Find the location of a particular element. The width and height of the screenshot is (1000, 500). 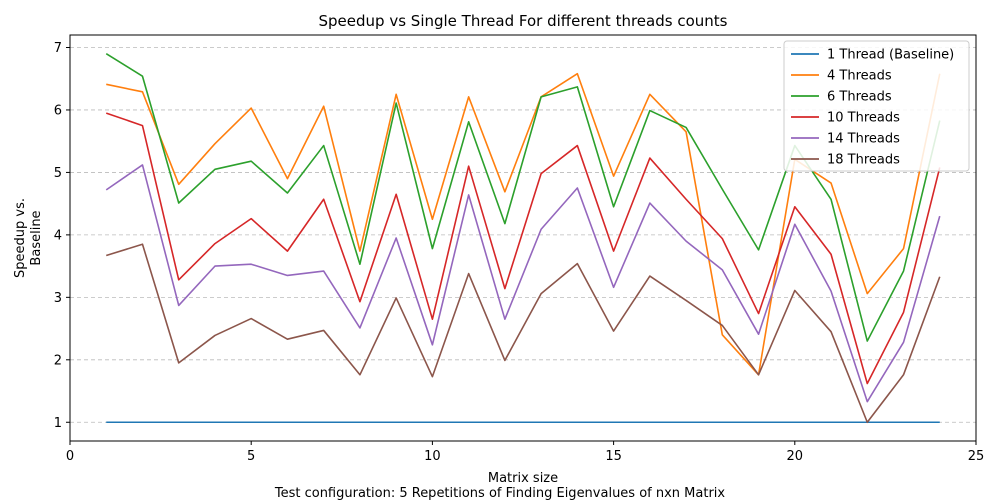

y-axis-ticks: 1 2 3 4 5 6 7 is located at coordinates (62, 236).